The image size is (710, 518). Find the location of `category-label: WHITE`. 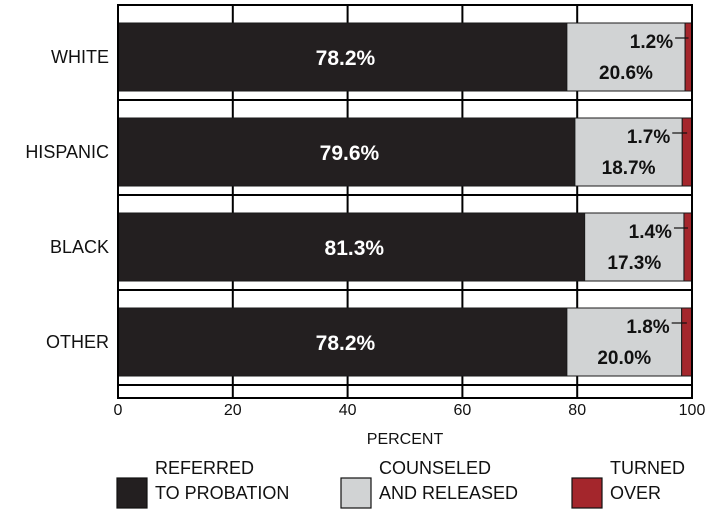

category-label: WHITE is located at coordinates (80, 57).